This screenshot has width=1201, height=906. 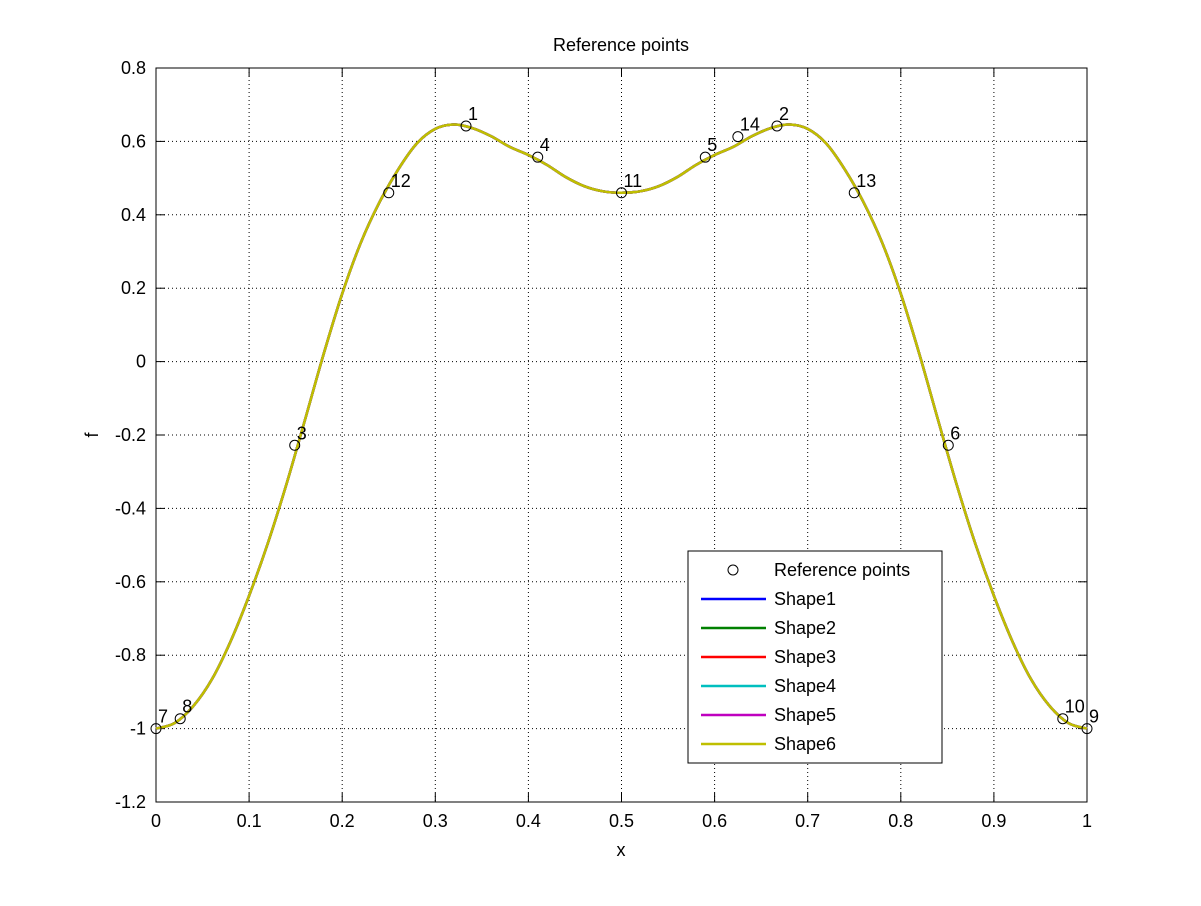 I want to click on x-tick-label: 0.9, so click(x=993, y=821).